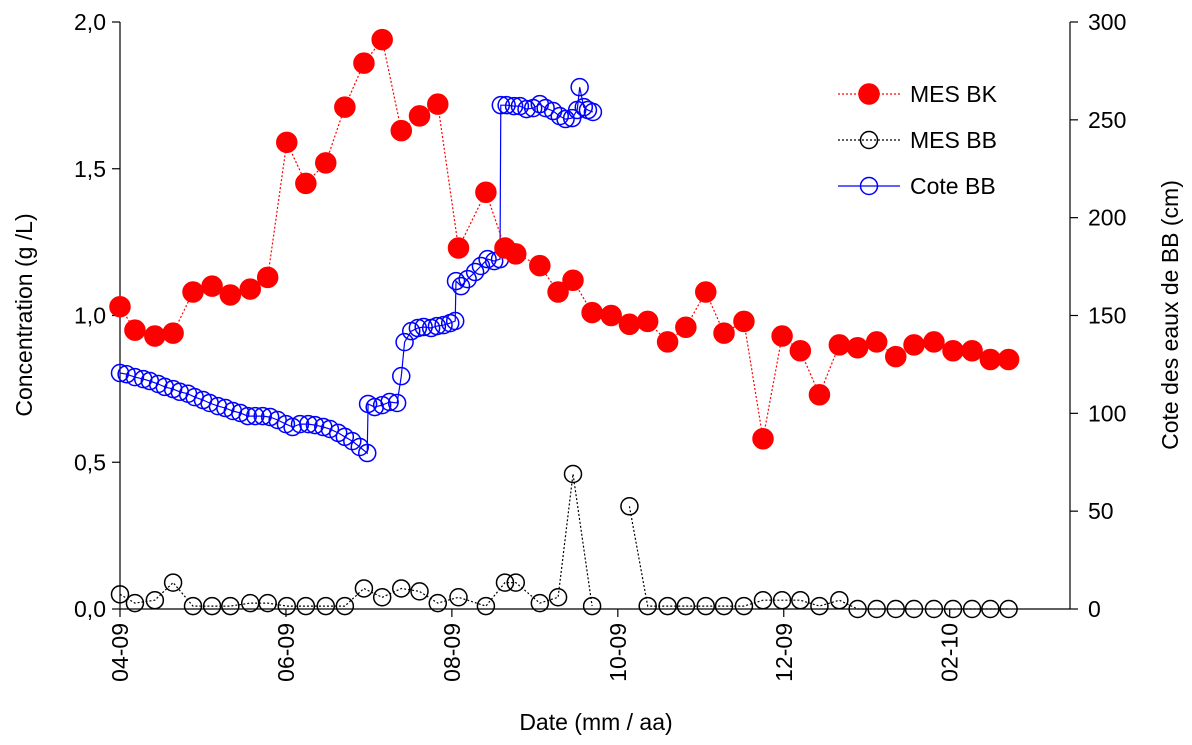  Describe the element at coordinates (869, 186) in the screenshot. I see `legend-marker` at that location.